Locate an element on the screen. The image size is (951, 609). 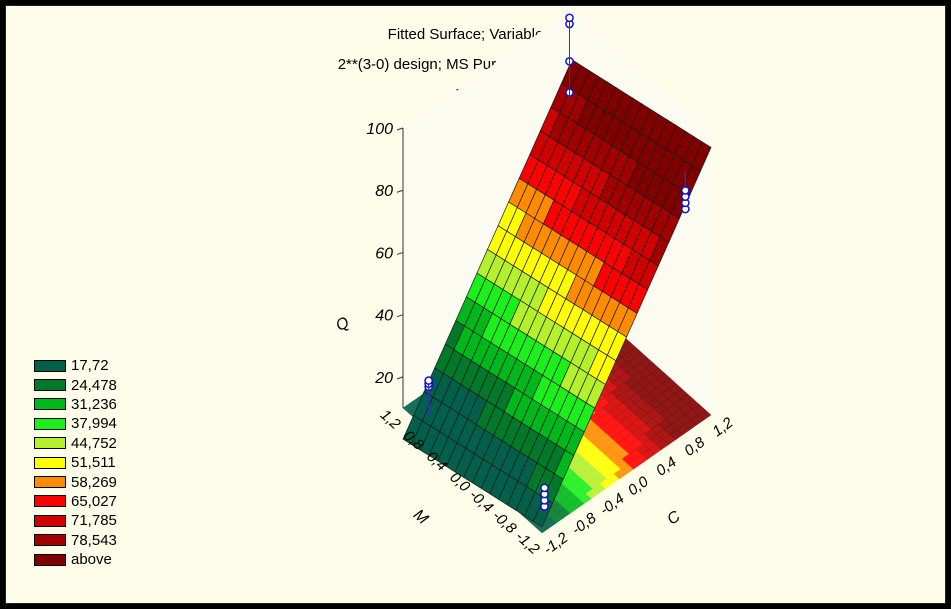
legend-item: 24,478 is located at coordinates (75, 384).